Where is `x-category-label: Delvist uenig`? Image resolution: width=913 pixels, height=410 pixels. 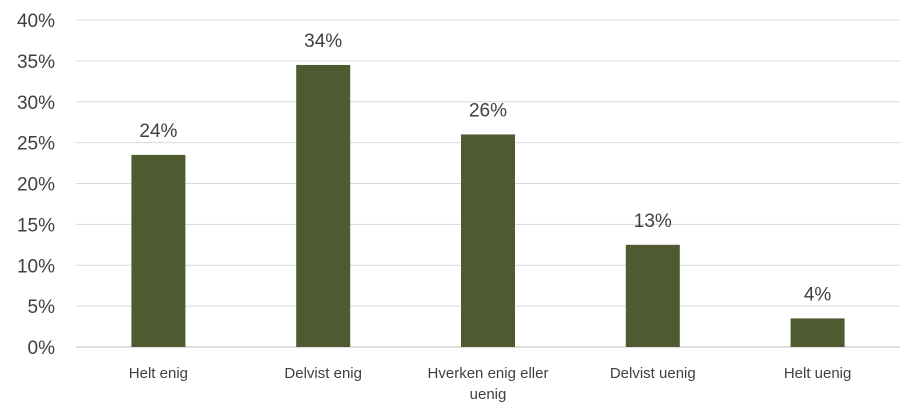 x-category-label: Delvist uenig is located at coordinates (653, 373).